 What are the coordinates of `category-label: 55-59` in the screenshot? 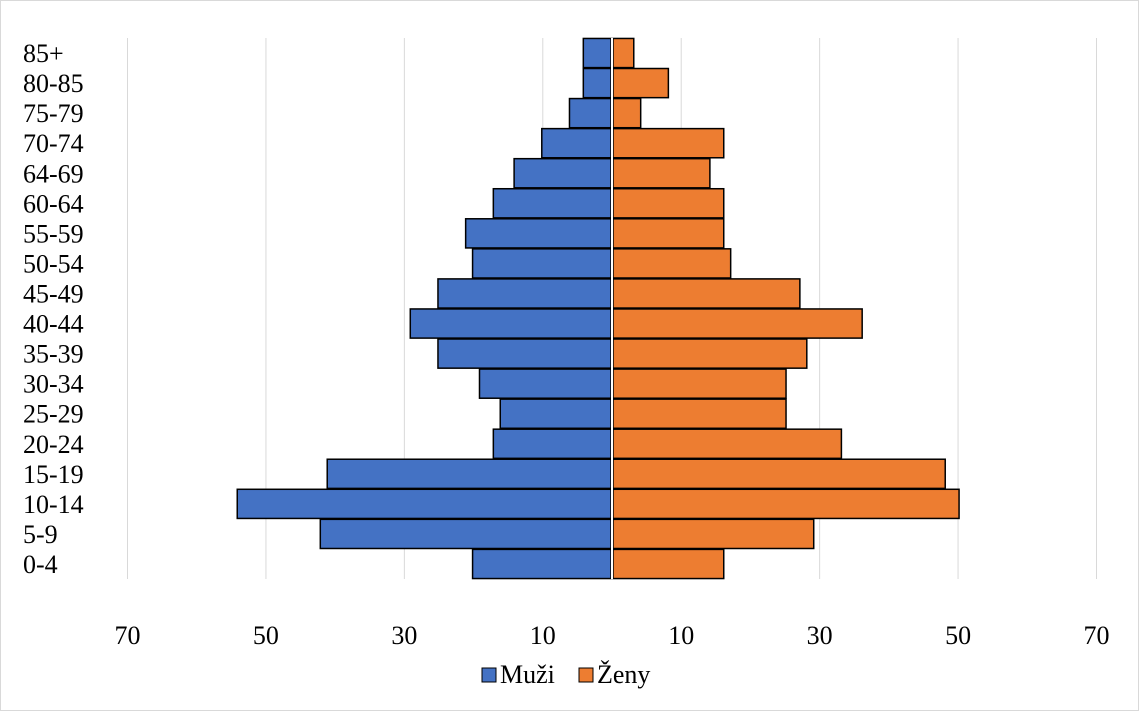 It's located at (53, 233).